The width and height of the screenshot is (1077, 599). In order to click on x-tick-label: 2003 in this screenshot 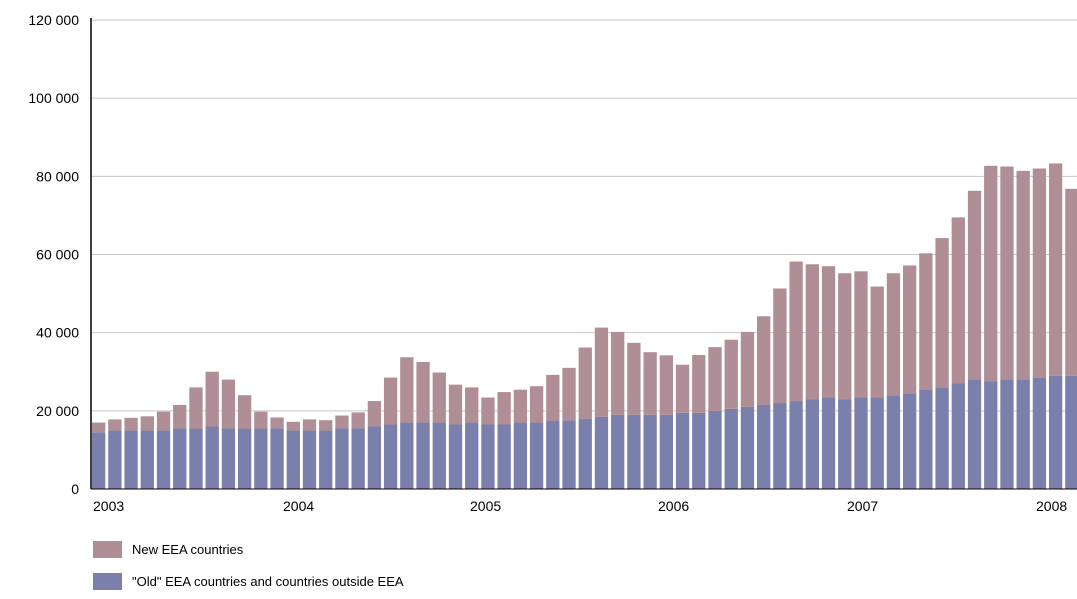, I will do `click(108, 506)`.